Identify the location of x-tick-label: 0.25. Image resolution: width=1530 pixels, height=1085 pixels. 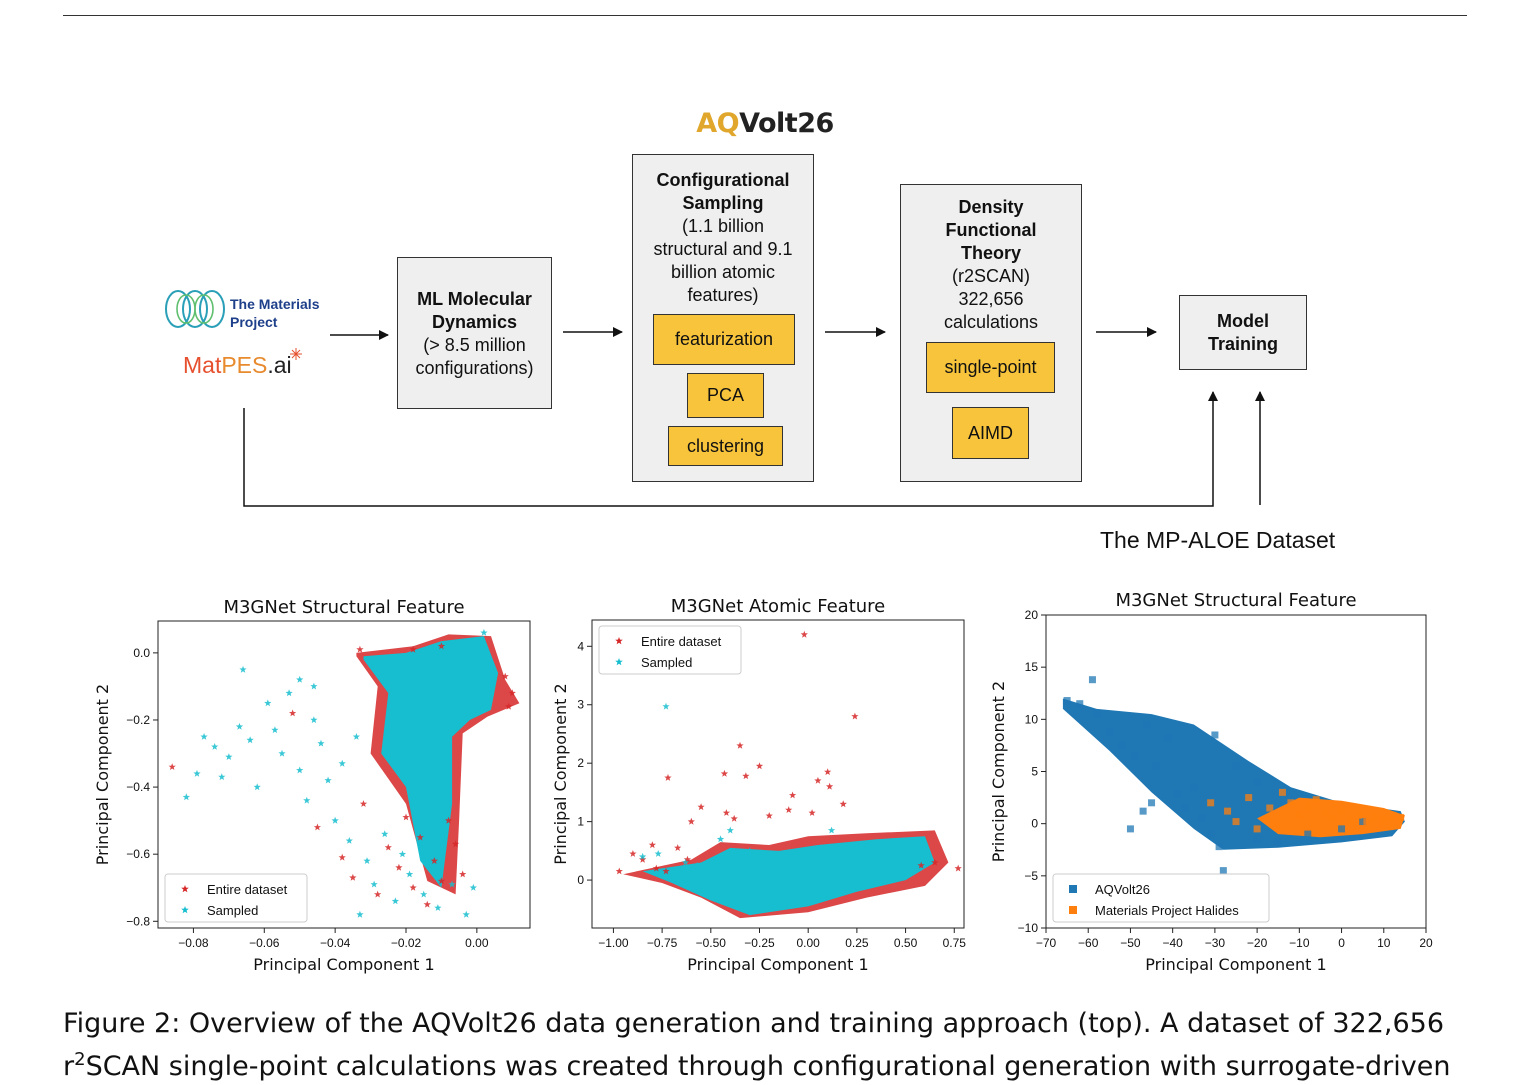
(857, 943).